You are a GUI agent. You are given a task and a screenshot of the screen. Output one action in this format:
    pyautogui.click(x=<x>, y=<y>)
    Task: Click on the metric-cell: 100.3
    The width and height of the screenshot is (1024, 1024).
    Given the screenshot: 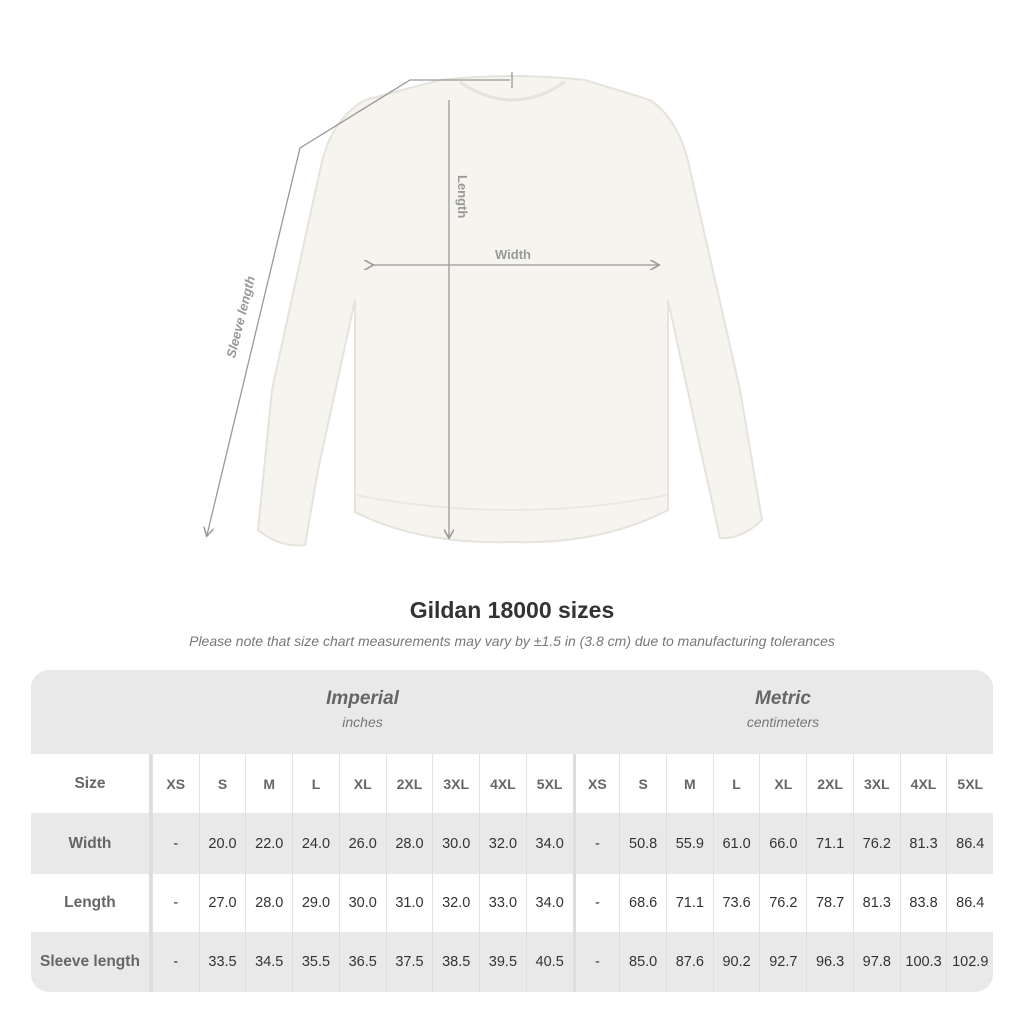 What is the action you would take?
    pyautogui.click(x=923, y=962)
    